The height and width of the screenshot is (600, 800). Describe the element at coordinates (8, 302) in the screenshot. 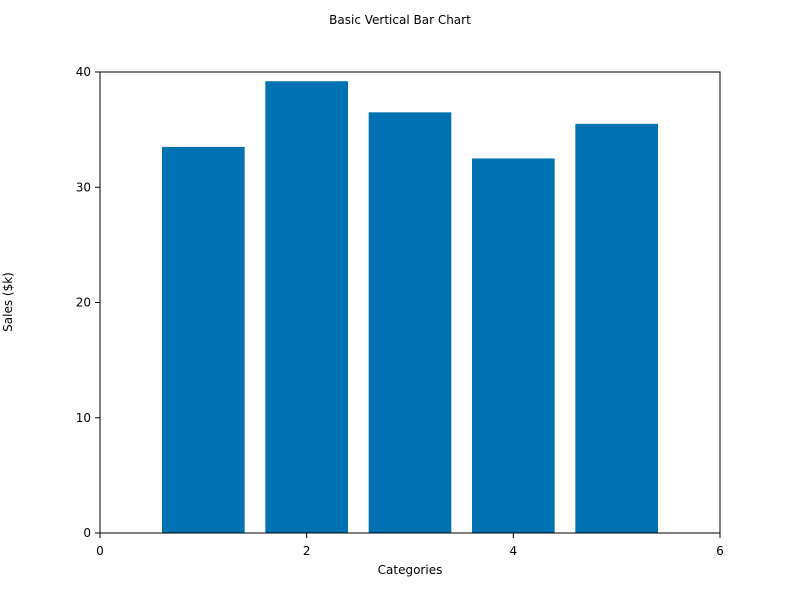

I see `y-axis-label: Sales ($k)` at that location.